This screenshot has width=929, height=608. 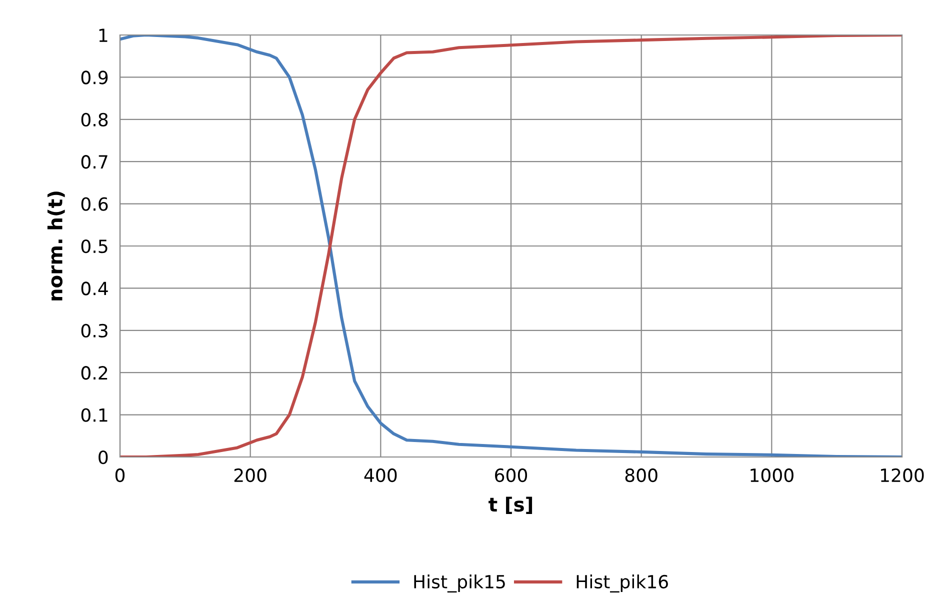 I want to click on x-tick-label: 400, so click(x=380, y=475).